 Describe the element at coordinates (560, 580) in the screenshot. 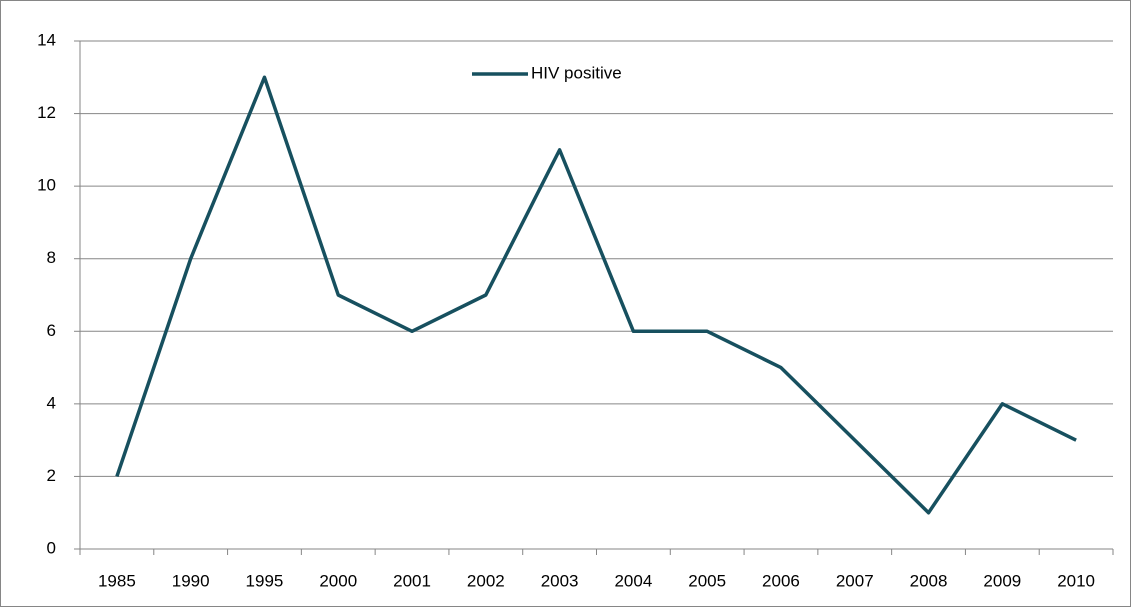

I see `x-tick-label: 2003` at that location.